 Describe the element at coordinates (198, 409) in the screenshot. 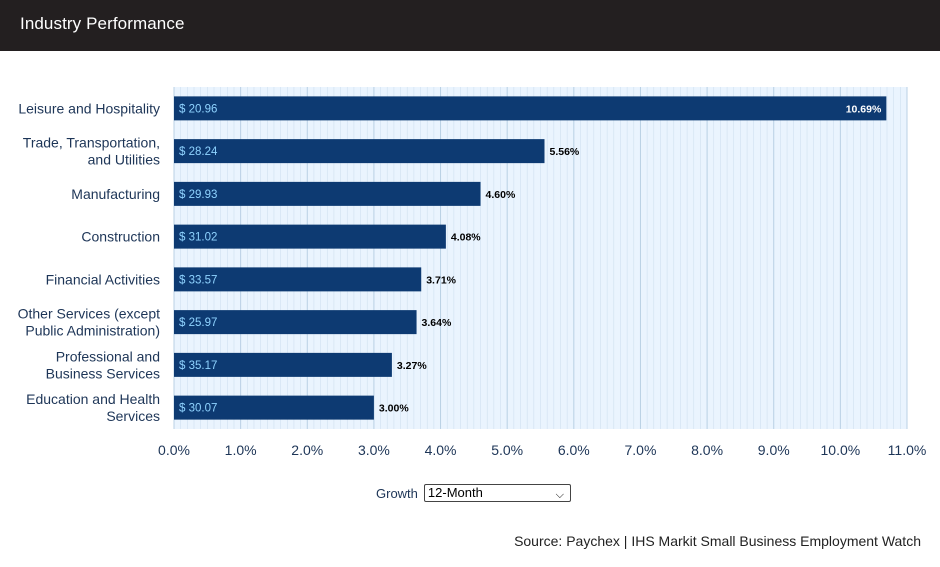

I see `wage-label: $ 30.07` at that location.